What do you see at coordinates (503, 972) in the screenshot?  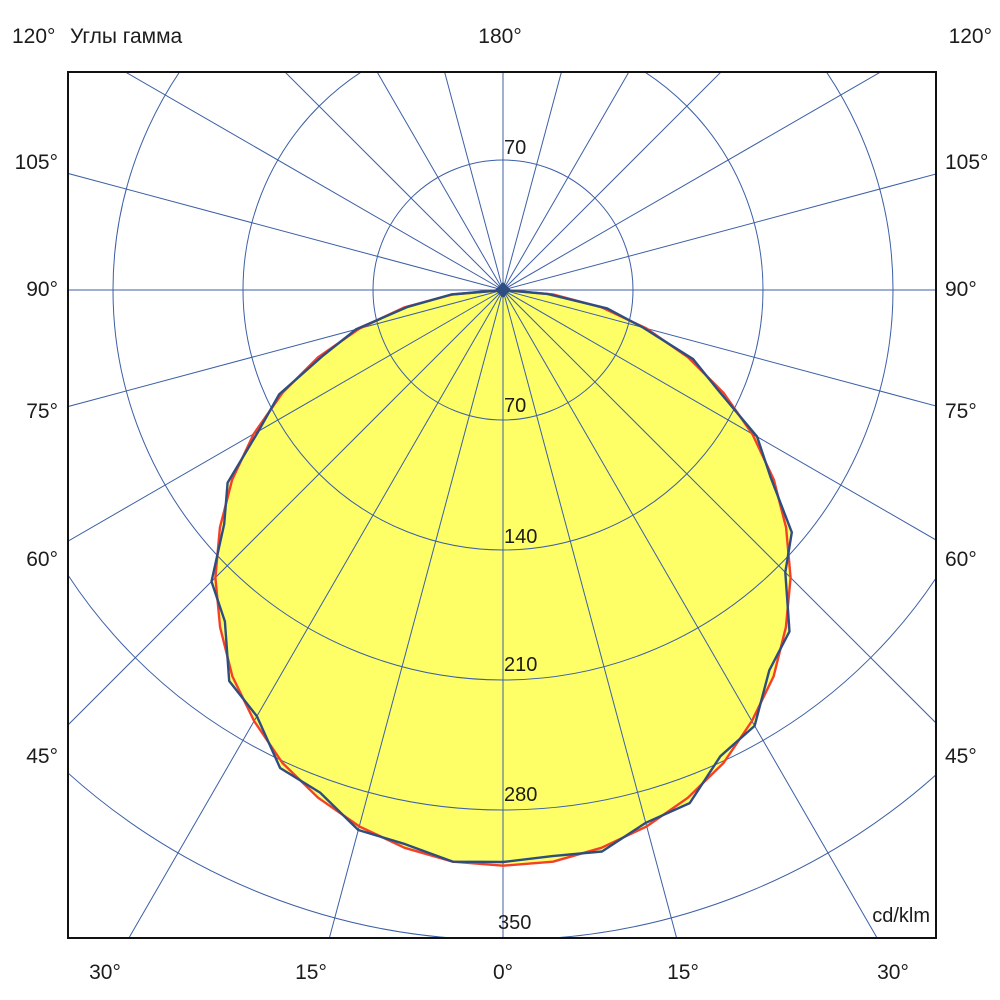 I see `angle-label-0-bottom: 0°` at bounding box center [503, 972].